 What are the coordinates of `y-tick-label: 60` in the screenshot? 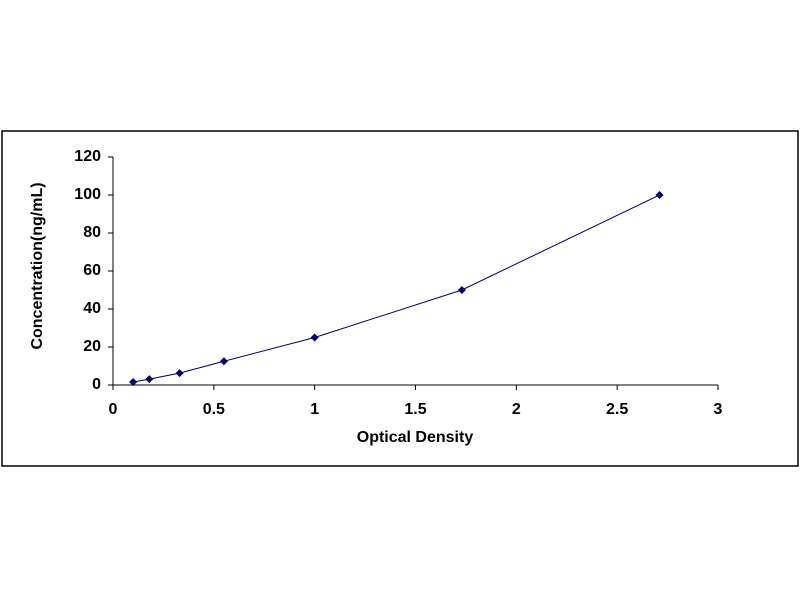 It's located at (92, 270).